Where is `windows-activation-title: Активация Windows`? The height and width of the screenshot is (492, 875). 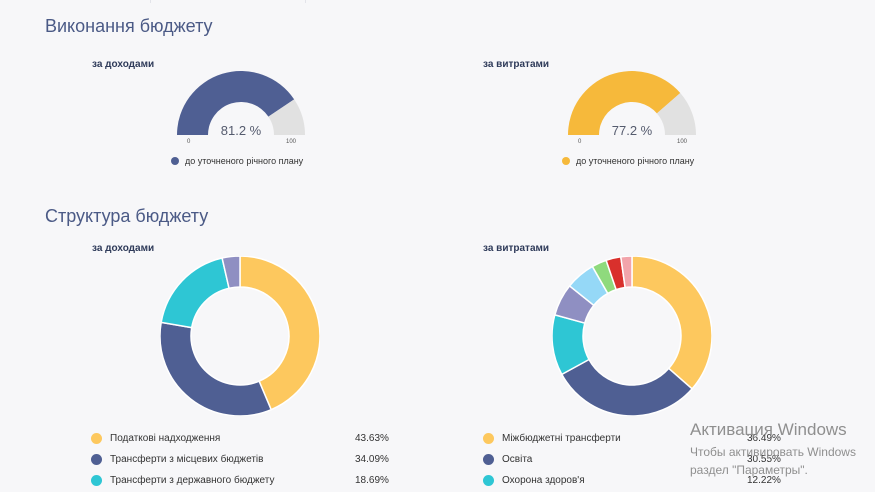 windows-activation-title: Активация Windows is located at coordinates (768, 429).